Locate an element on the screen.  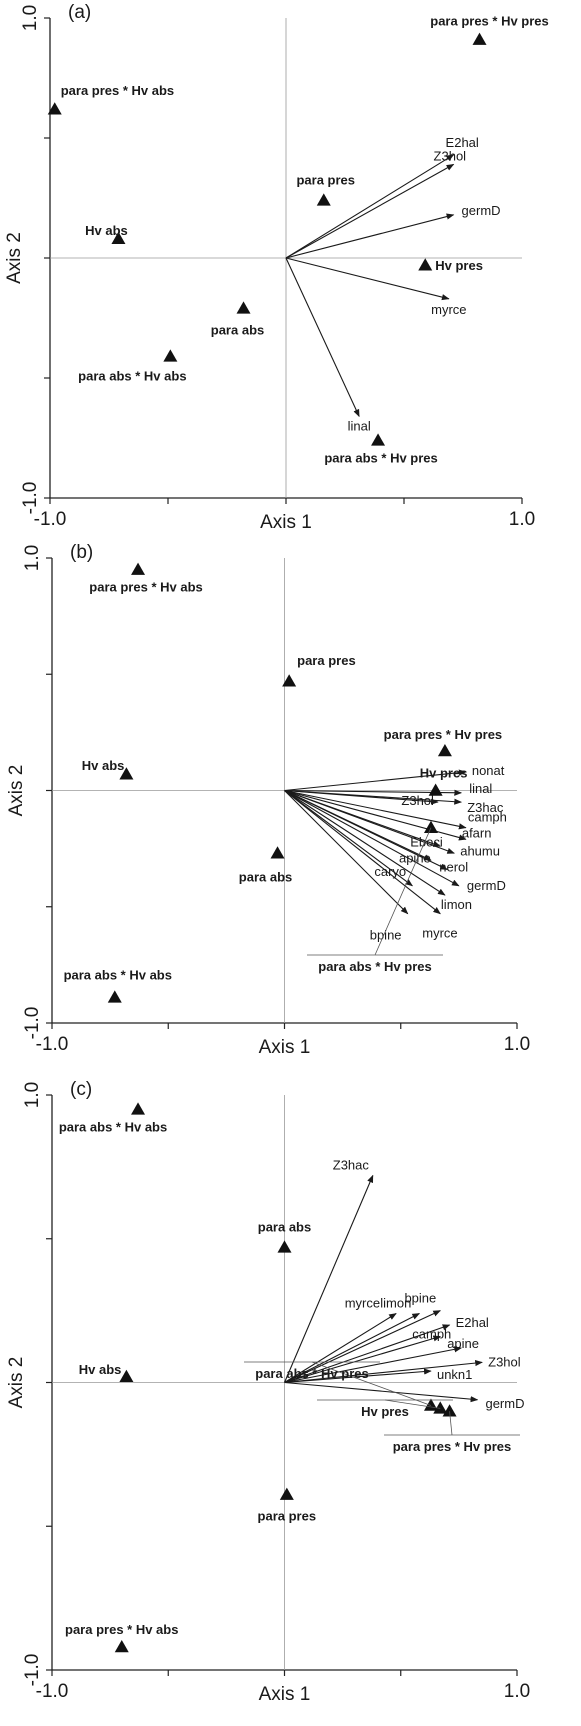
panel-label: (a) is located at coordinates (79, 12).